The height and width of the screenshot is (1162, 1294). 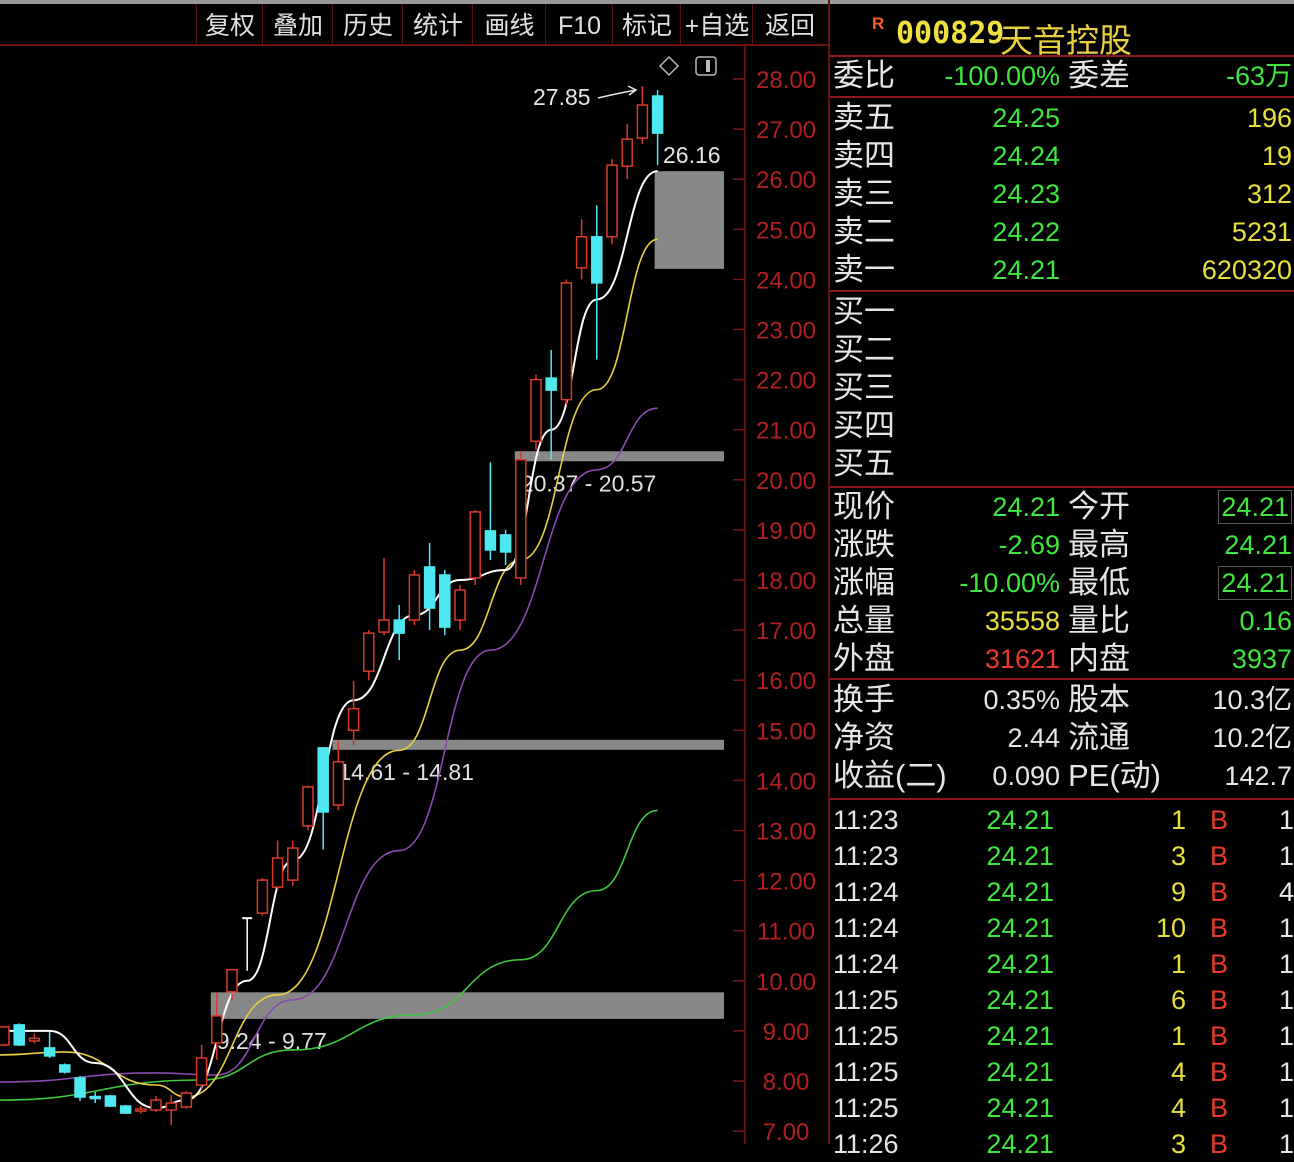 I want to click on toolbar-button: 画线, so click(x=509, y=24).